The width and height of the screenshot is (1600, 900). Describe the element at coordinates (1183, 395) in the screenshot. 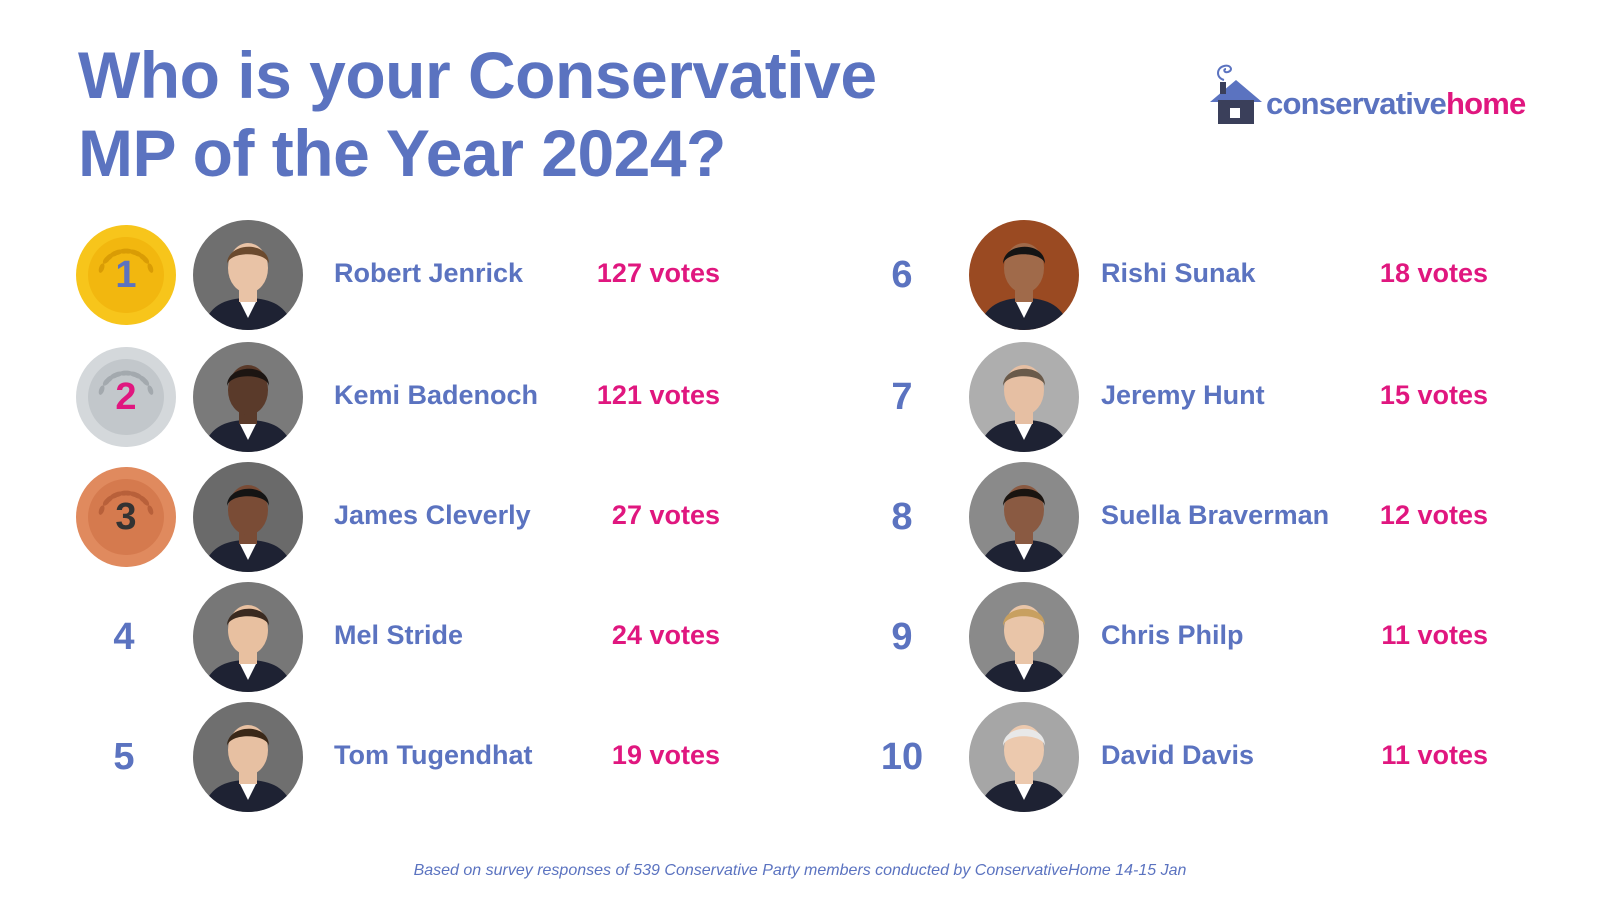

I see `mp-name: Jeremy Hunt` at that location.